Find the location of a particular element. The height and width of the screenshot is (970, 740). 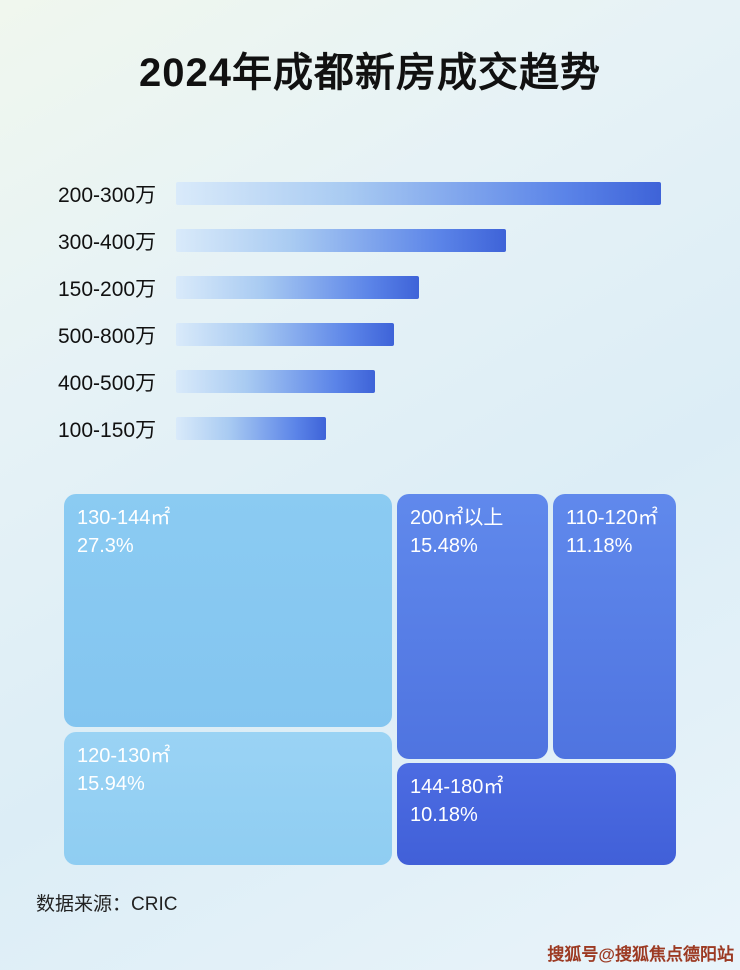

treemap-block-label: 130-144㎡ is located at coordinates (124, 518).